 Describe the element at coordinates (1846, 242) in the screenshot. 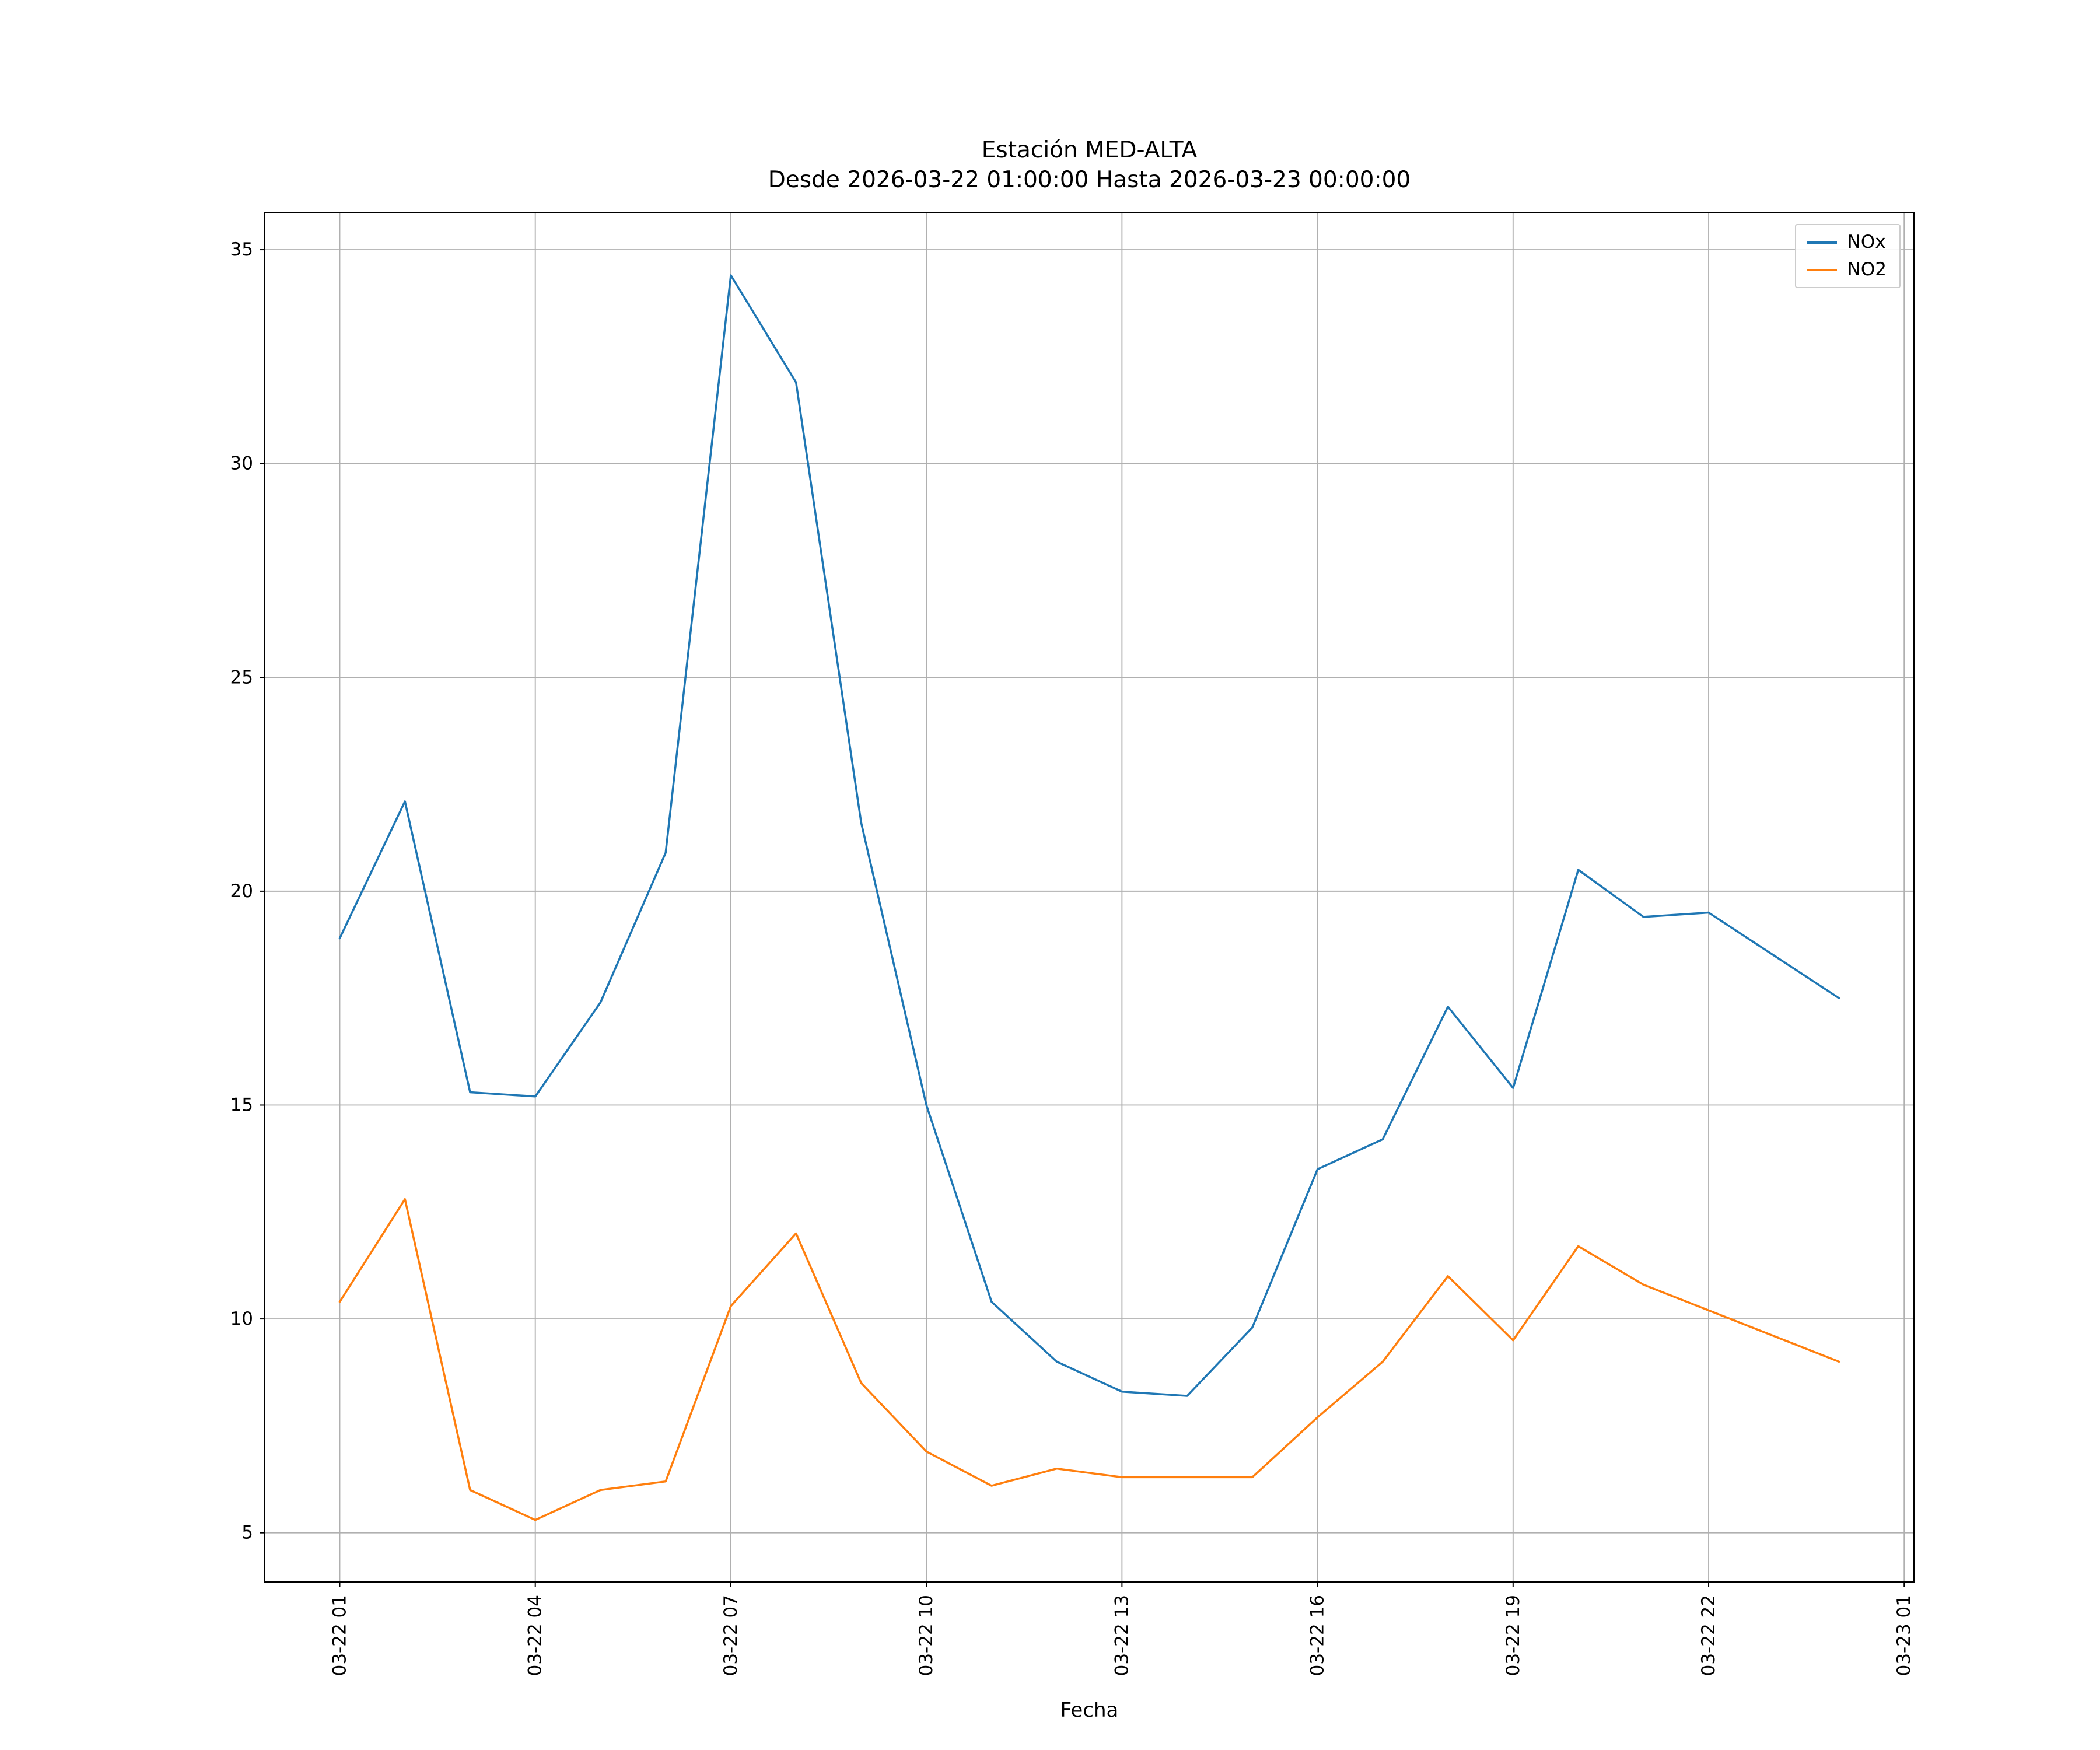

I see `legend-item-nox: NOx` at that location.